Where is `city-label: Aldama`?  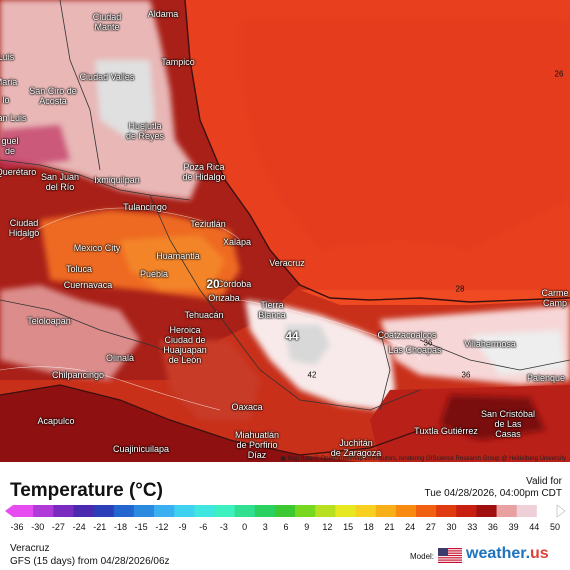
city-label: Aldama is located at coordinates (163, 14).